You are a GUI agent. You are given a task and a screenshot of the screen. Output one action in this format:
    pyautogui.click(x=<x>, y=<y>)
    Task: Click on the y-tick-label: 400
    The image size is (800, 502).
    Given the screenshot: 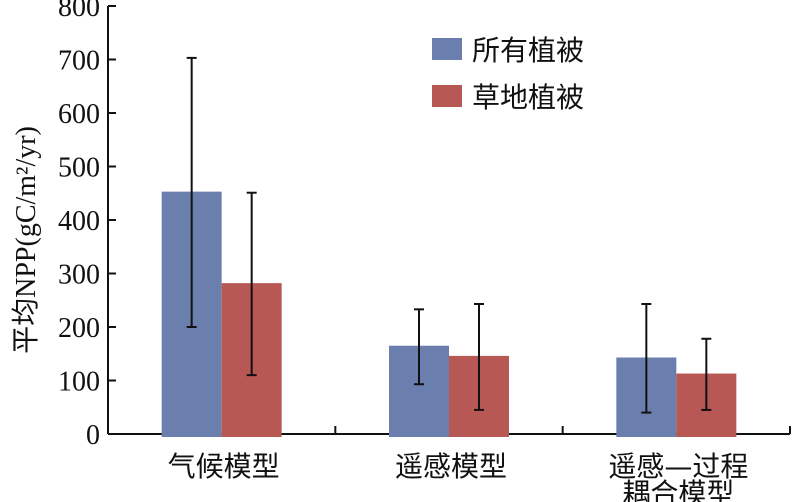 What is the action you would take?
    pyautogui.click(x=79, y=221)
    